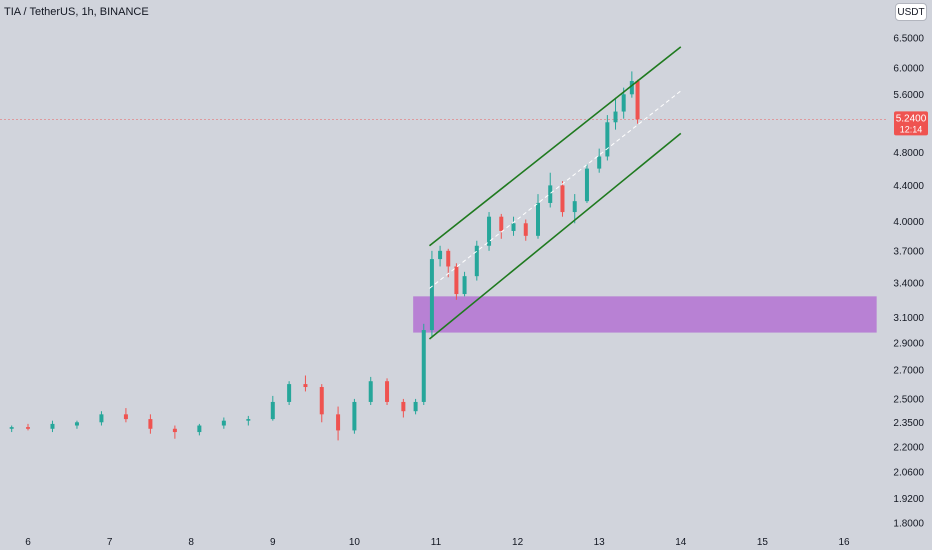 Image resolution: width=932 pixels, height=550 pixels. What do you see at coordinates (908, 499) in the screenshot?
I see `price-tick-label: 1.9200` at bounding box center [908, 499].